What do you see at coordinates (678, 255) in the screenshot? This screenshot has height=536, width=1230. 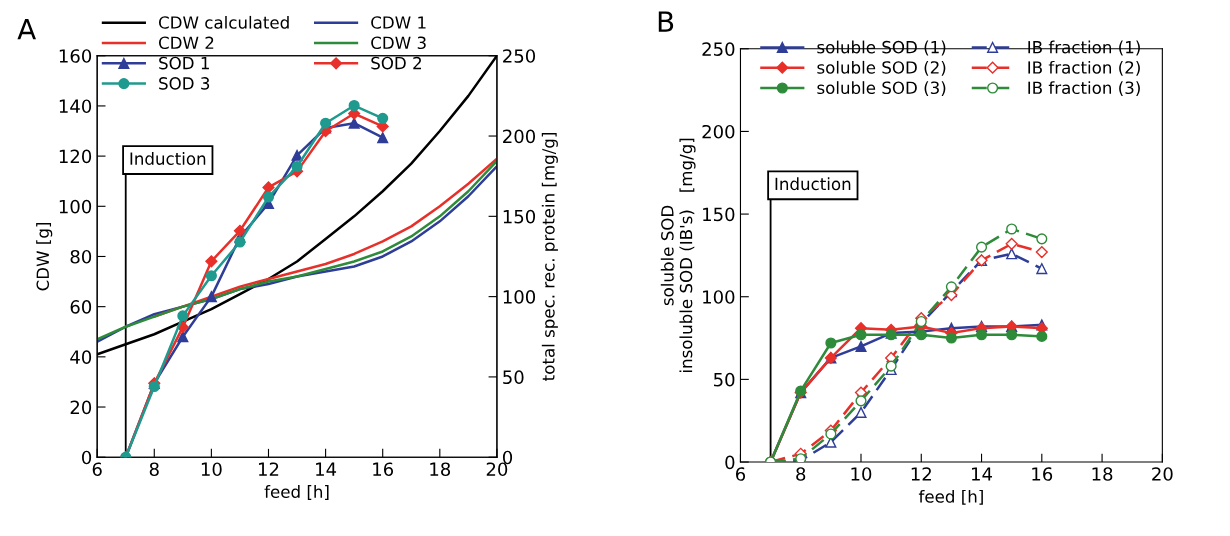 I see `y-axis-title: soluble SOD insoluble SOD (IB's) [mg/g]` at bounding box center [678, 255].